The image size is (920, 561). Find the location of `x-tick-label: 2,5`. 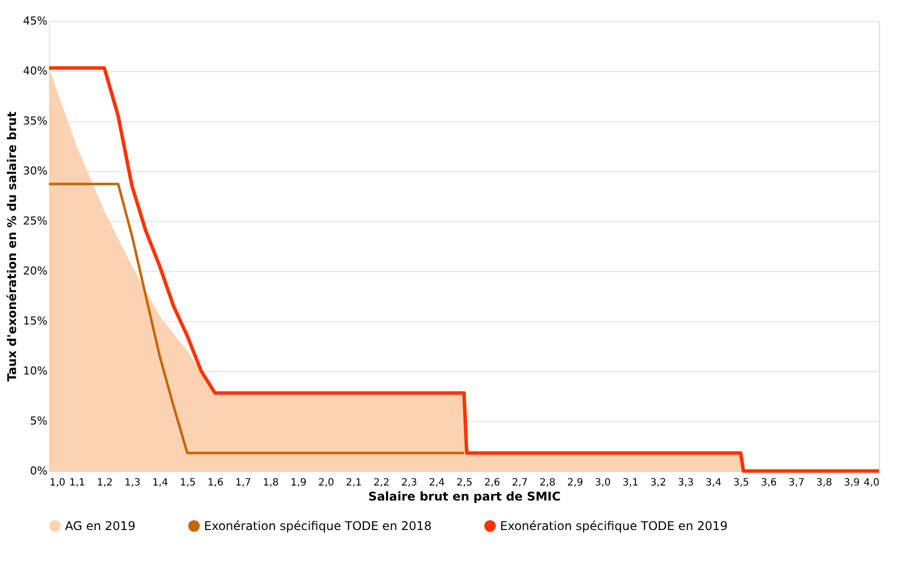

x-tick-label: 2,5 is located at coordinates (464, 483).